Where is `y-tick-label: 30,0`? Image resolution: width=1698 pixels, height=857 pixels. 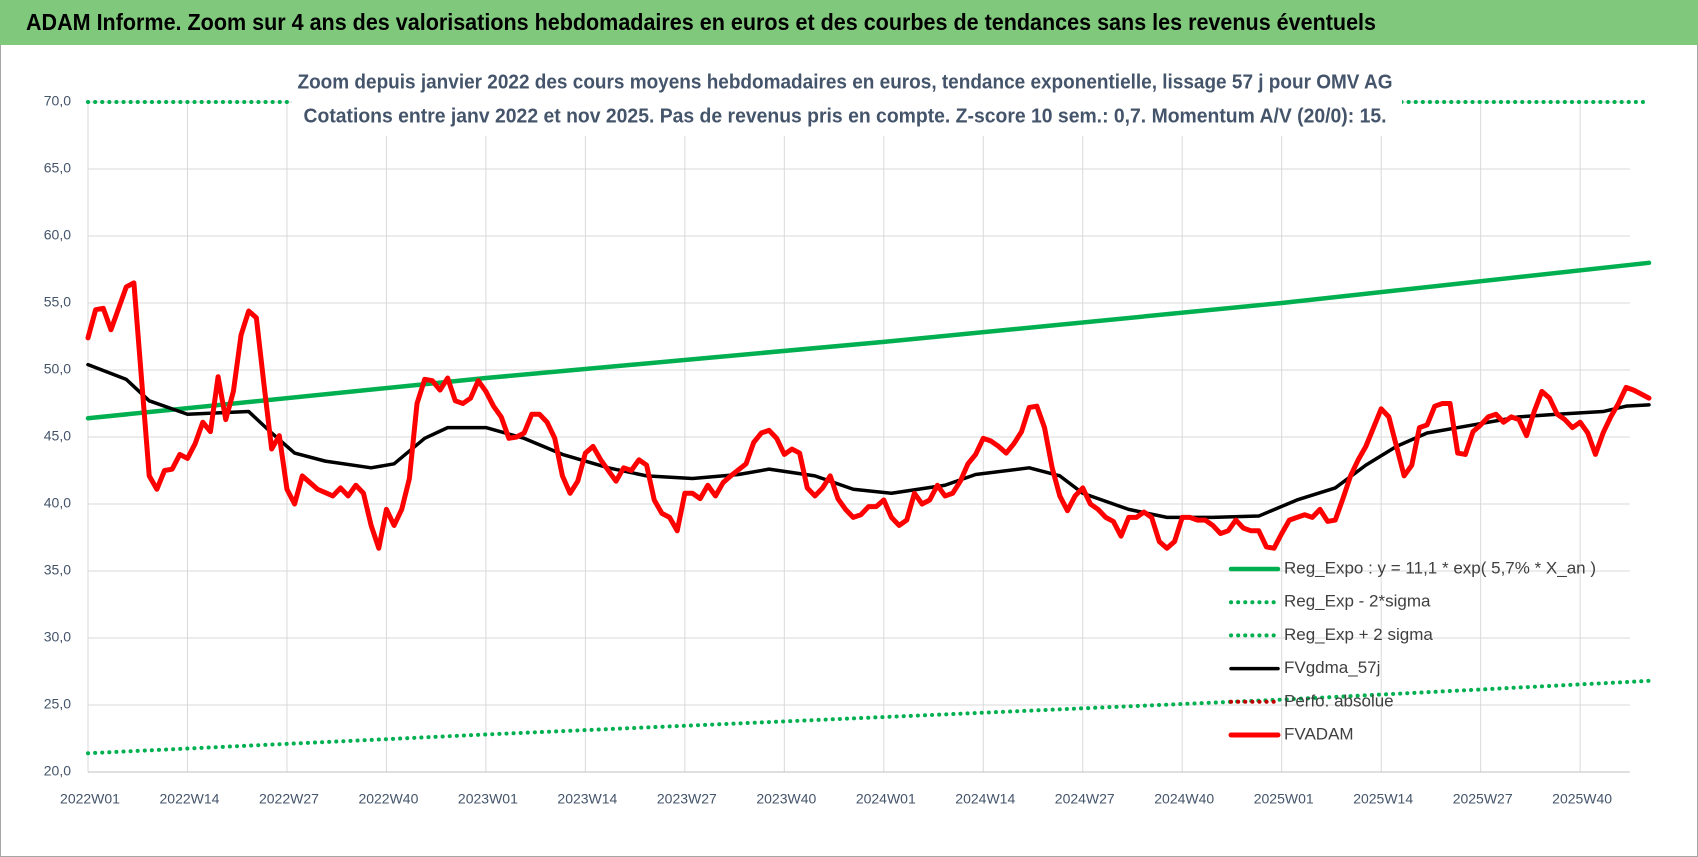
y-tick-label: 30,0 is located at coordinates (57, 637).